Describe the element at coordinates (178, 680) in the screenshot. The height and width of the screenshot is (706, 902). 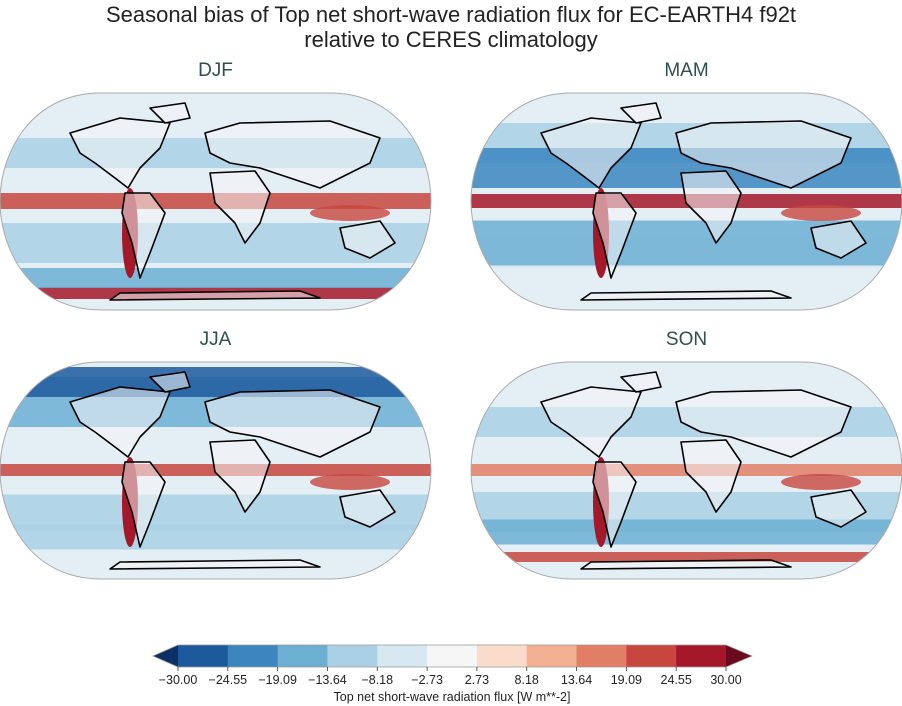
I see `colorbar-tick-label: −30.00` at that location.